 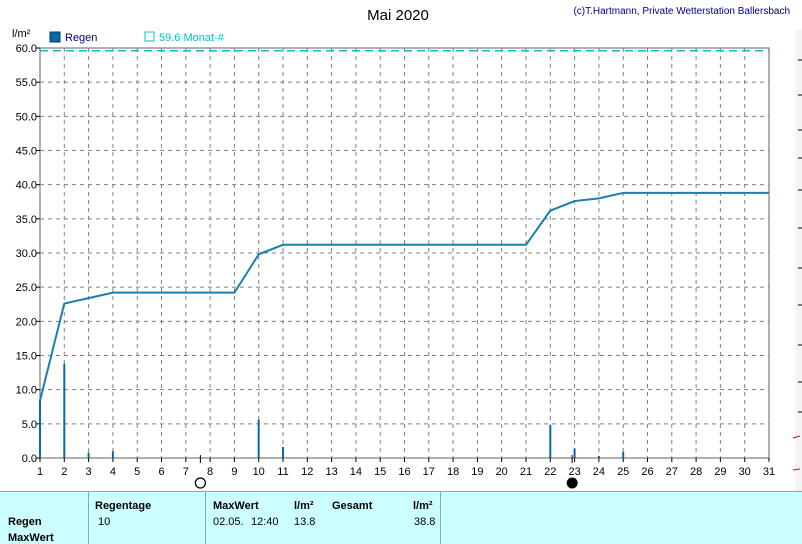 What do you see at coordinates (352, 506) in the screenshot?
I see `header-gesamt: Gesamt` at bounding box center [352, 506].